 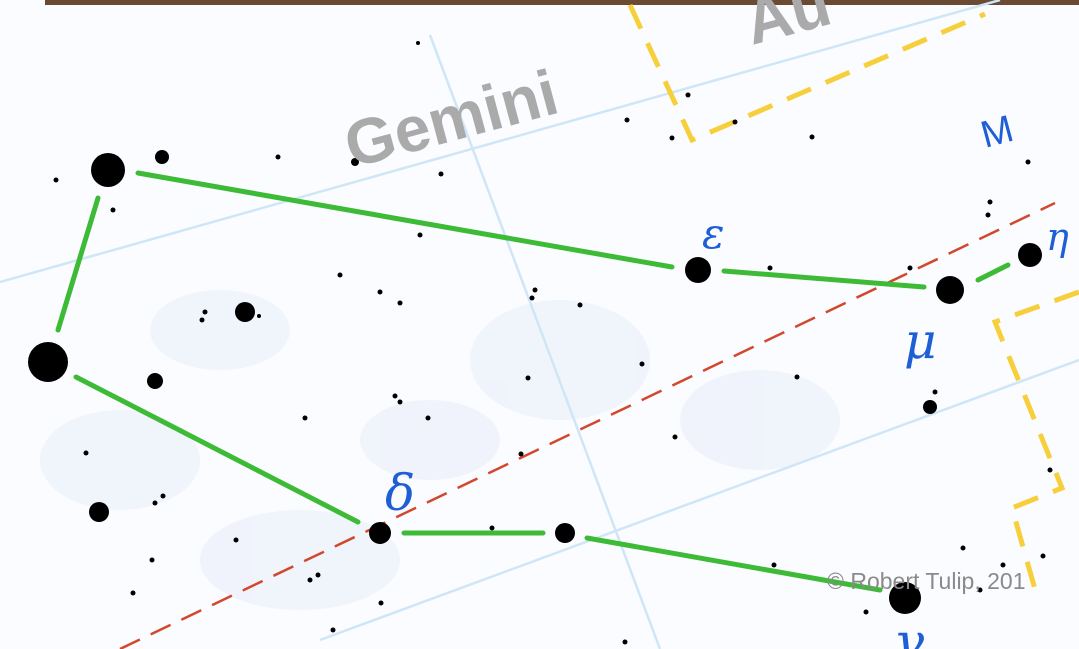 I want to click on star-label: μ, so click(x=920, y=341).